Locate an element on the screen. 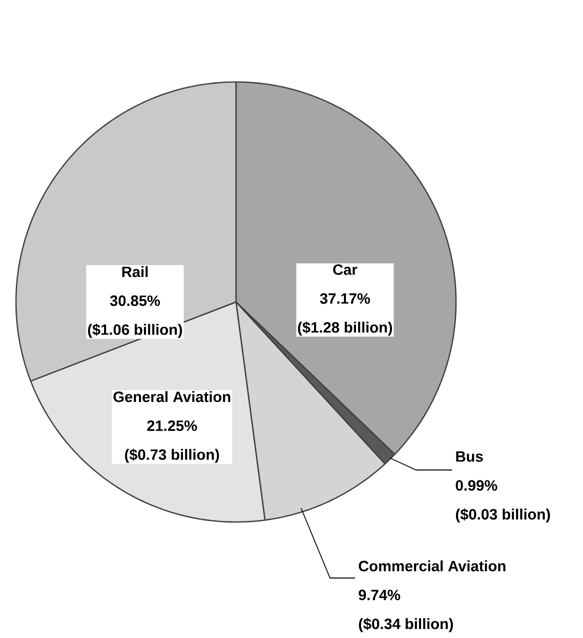 The height and width of the screenshot is (638, 583). data-label: 30.85% is located at coordinates (135, 300).